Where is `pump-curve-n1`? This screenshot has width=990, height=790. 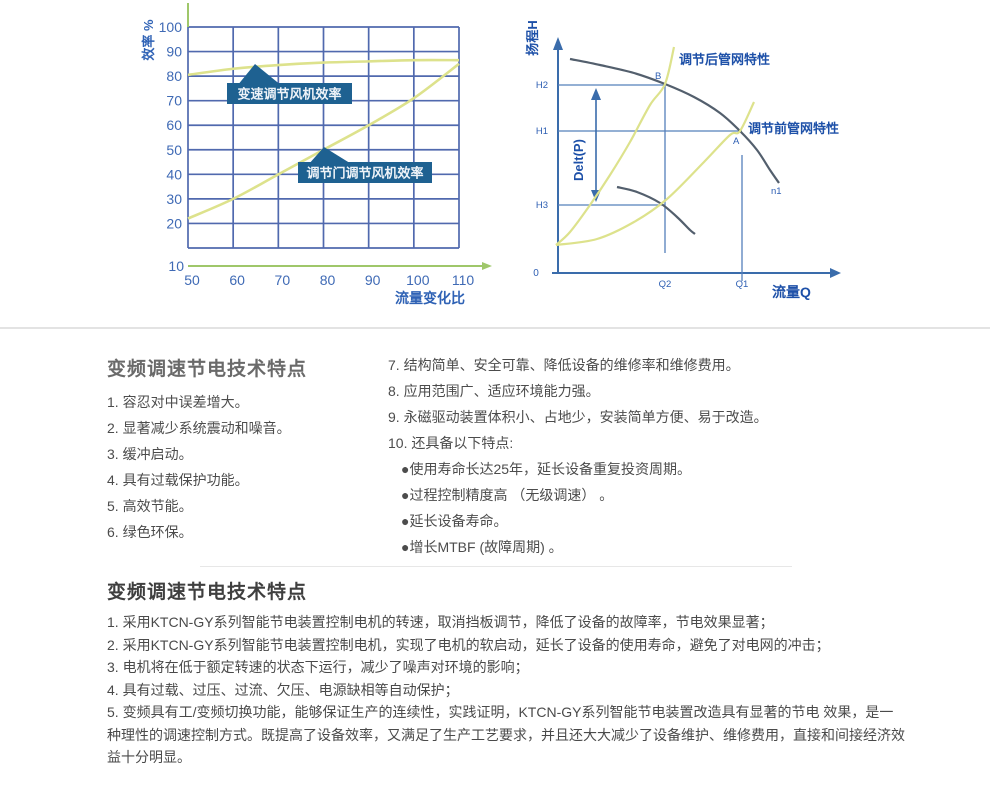 pump-curve-n1 is located at coordinates (674, 120).